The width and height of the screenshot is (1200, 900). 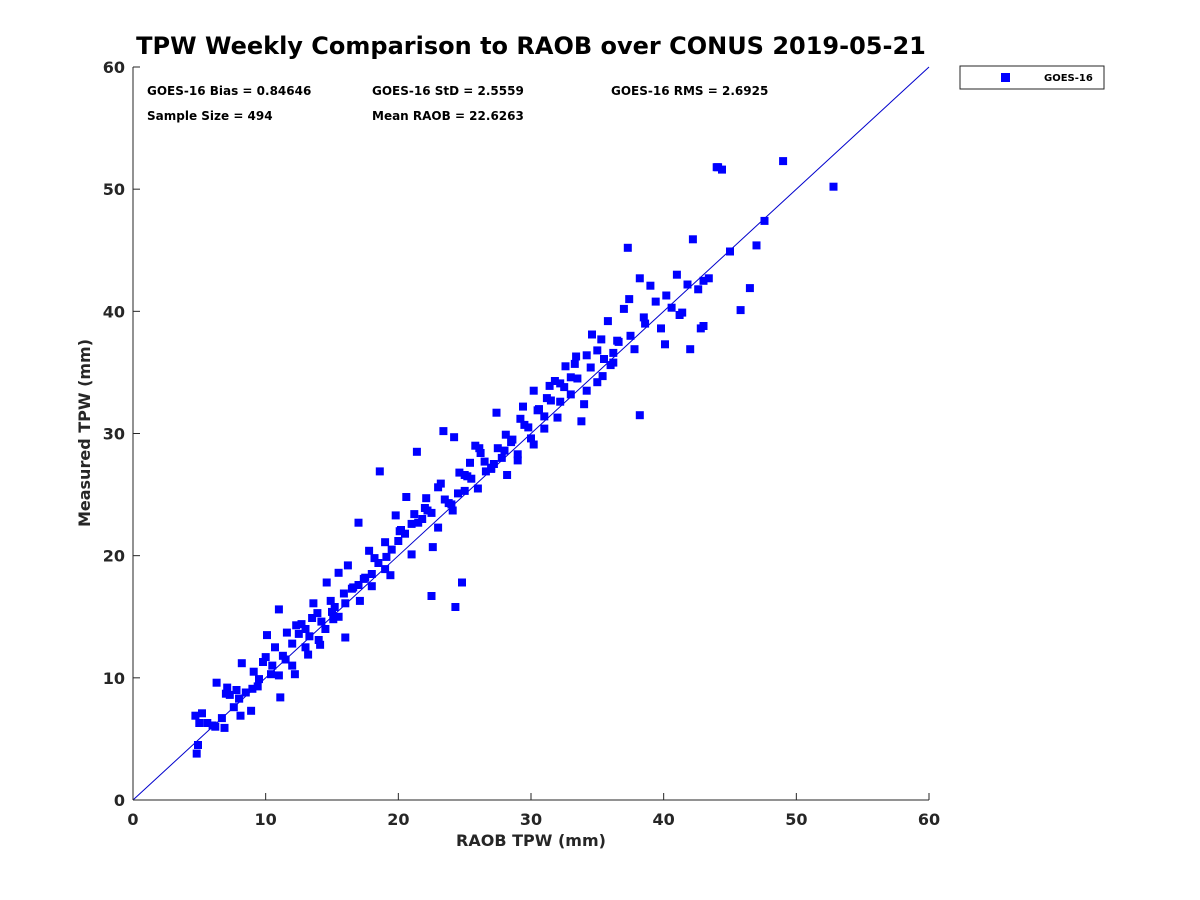 I want to click on x-tick-label: 50, so click(x=796, y=819).